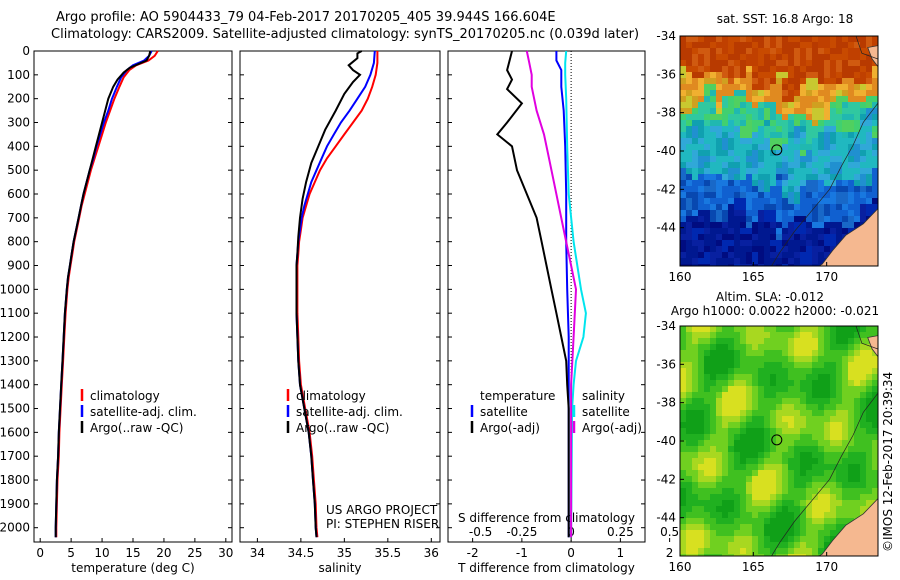 The height and width of the screenshot is (580, 900). I want to click on legend-label: salinity, so click(603, 396).